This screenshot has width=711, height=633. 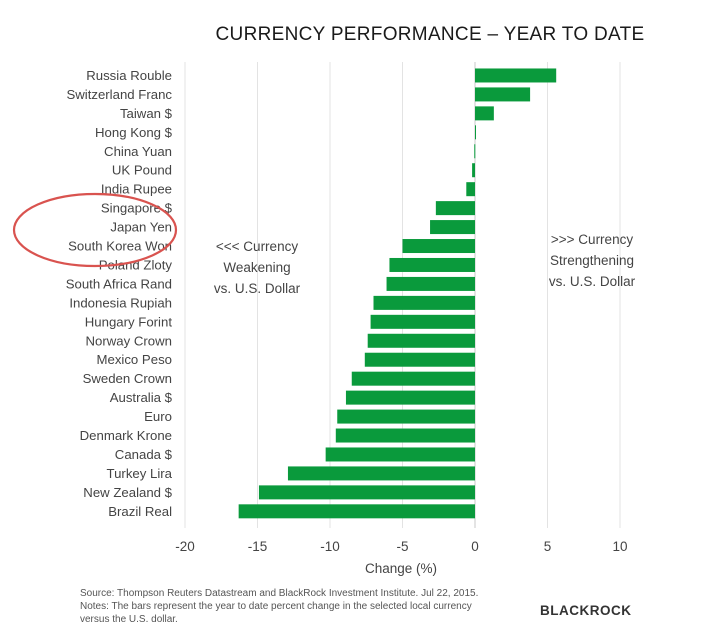 I want to click on category-label: Euro, so click(x=158, y=416).